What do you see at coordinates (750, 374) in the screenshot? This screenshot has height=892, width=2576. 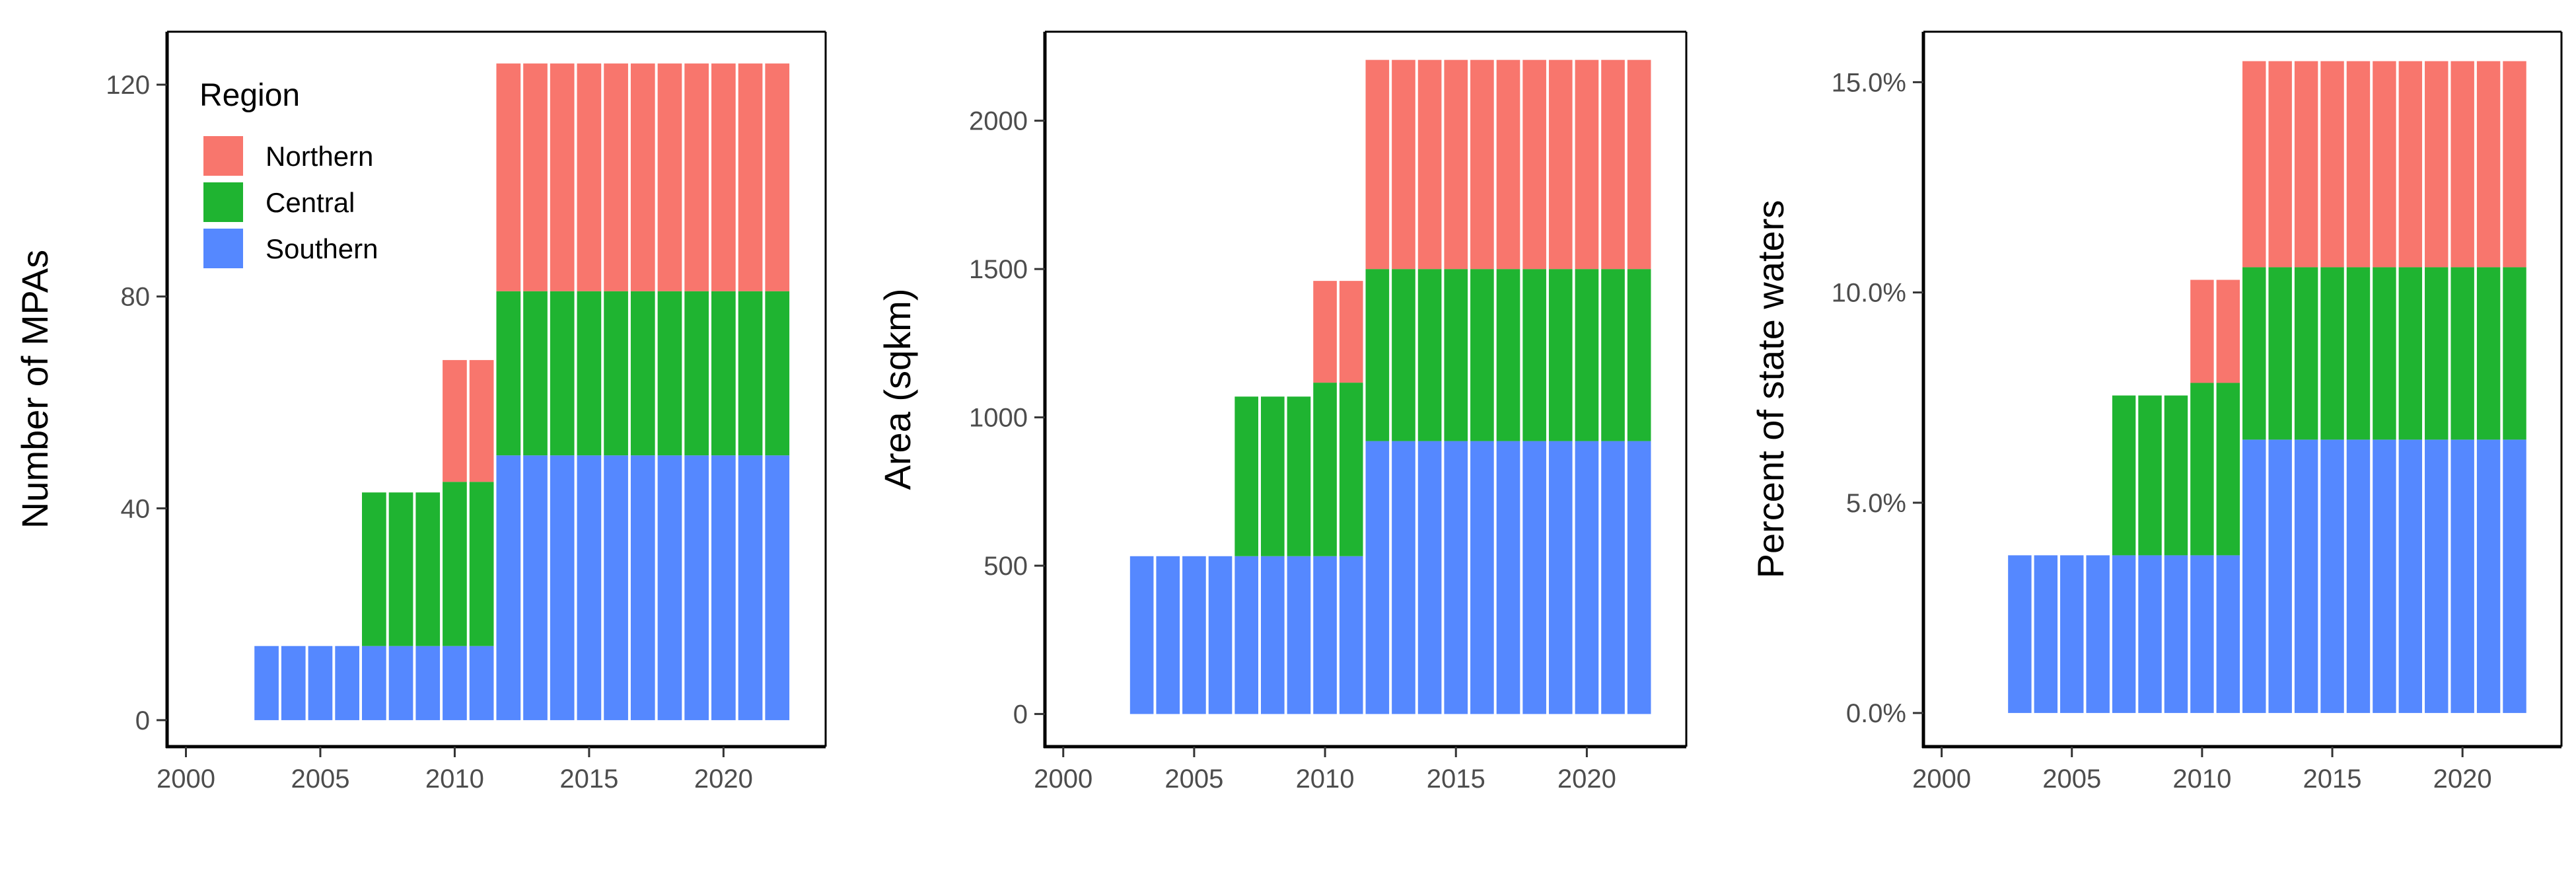 I see `bar-central-2021` at bounding box center [750, 374].